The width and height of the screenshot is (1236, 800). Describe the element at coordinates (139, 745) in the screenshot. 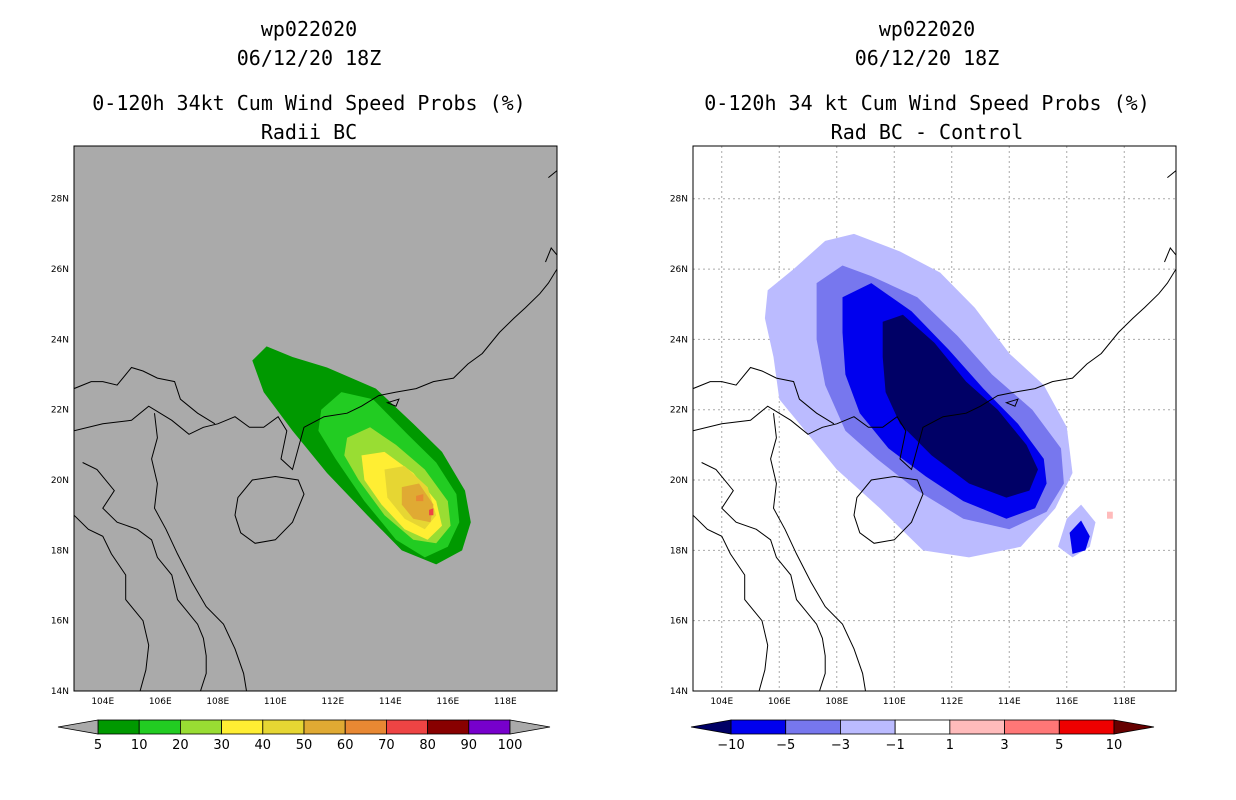

I see `left-colorbar-label: 10` at that location.